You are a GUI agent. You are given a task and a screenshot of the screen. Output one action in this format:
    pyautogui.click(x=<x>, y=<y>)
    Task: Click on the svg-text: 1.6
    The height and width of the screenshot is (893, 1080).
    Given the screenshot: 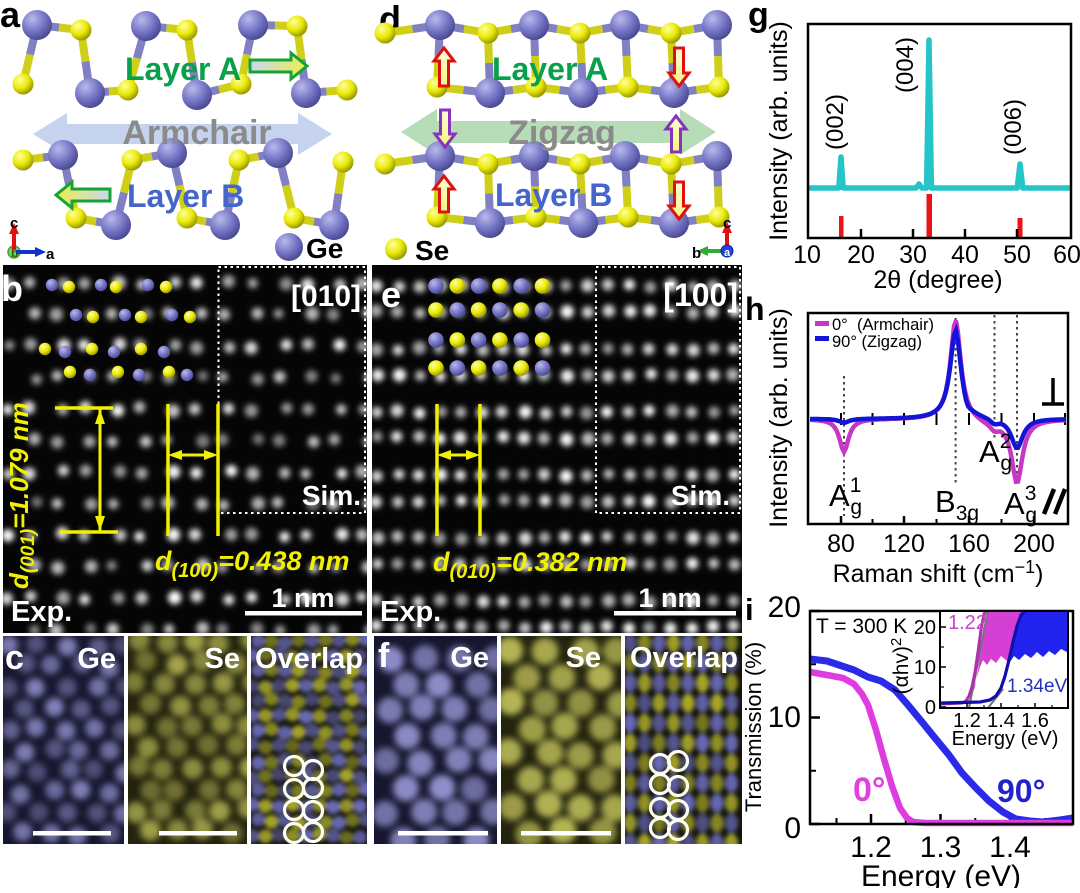 What is the action you would take?
    pyautogui.click(x=1035, y=721)
    